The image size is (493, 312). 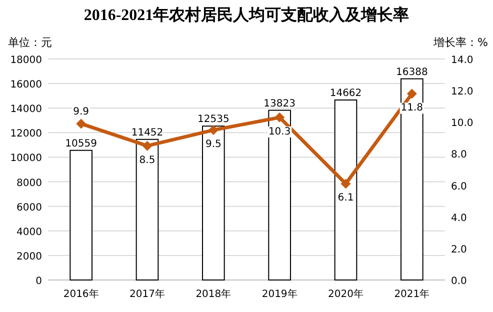 What do you see at coordinates (280, 104) in the screenshot?
I see `data-label: 13823` at bounding box center [280, 104].